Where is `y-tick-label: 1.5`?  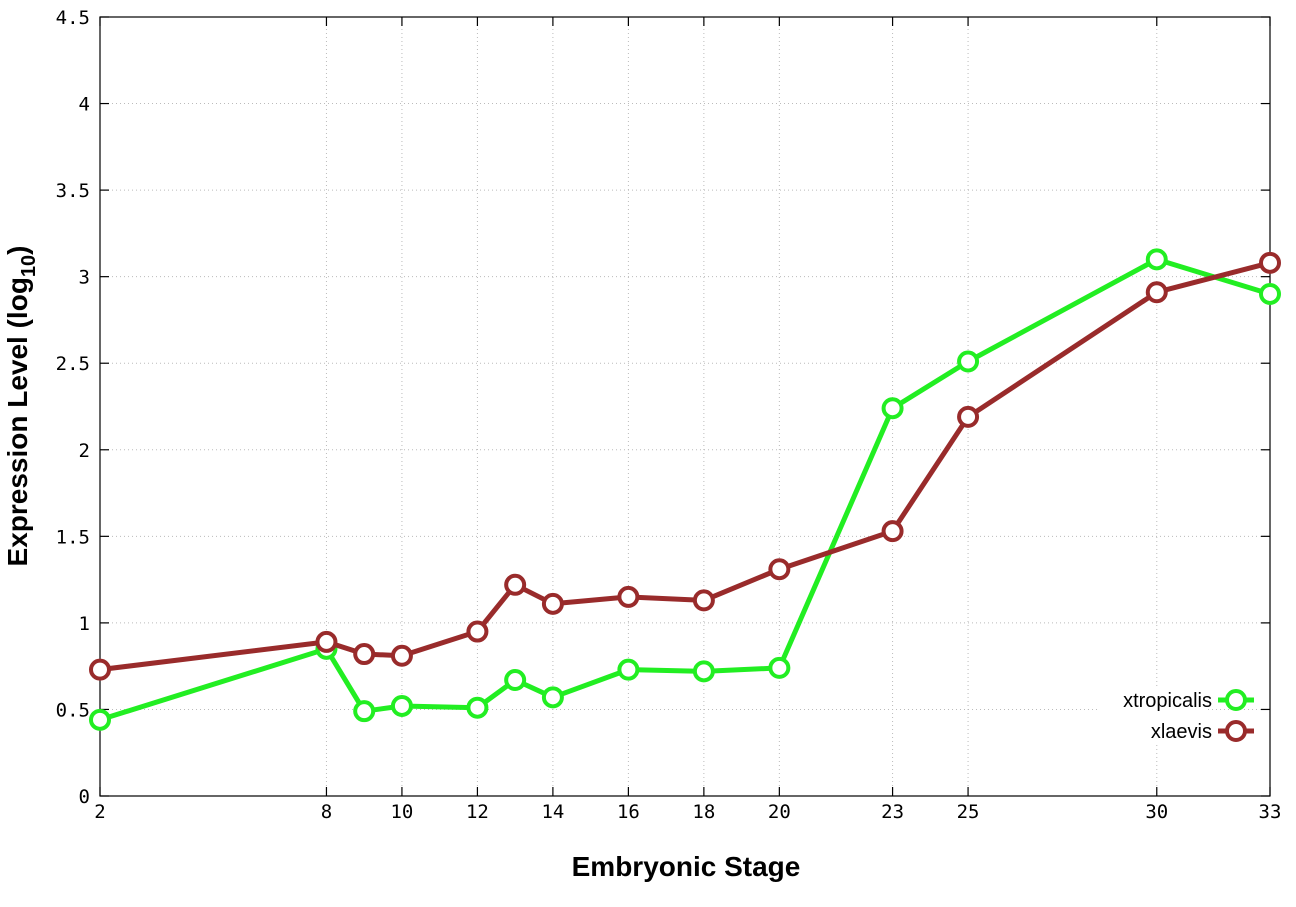
y-tick-label: 1.5 is located at coordinates (73, 537).